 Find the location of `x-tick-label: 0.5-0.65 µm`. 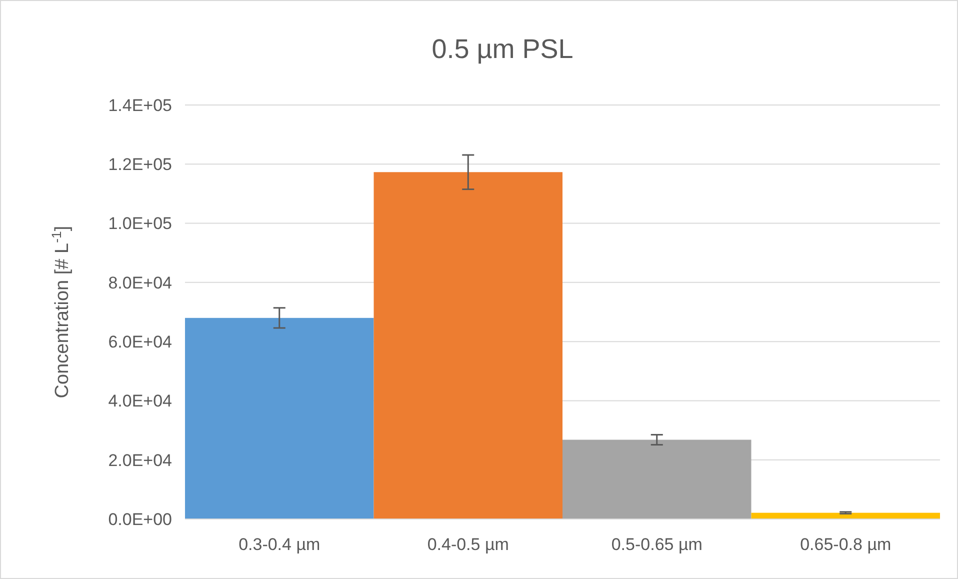

x-tick-label: 0.5-0.65 µm is located at coordinates (656, 544).